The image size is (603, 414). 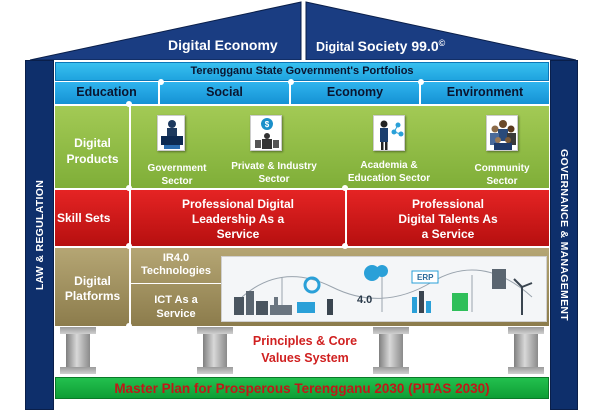 I want to click on academia-sector-line2: Education Sector, so click(x=389, y=178).